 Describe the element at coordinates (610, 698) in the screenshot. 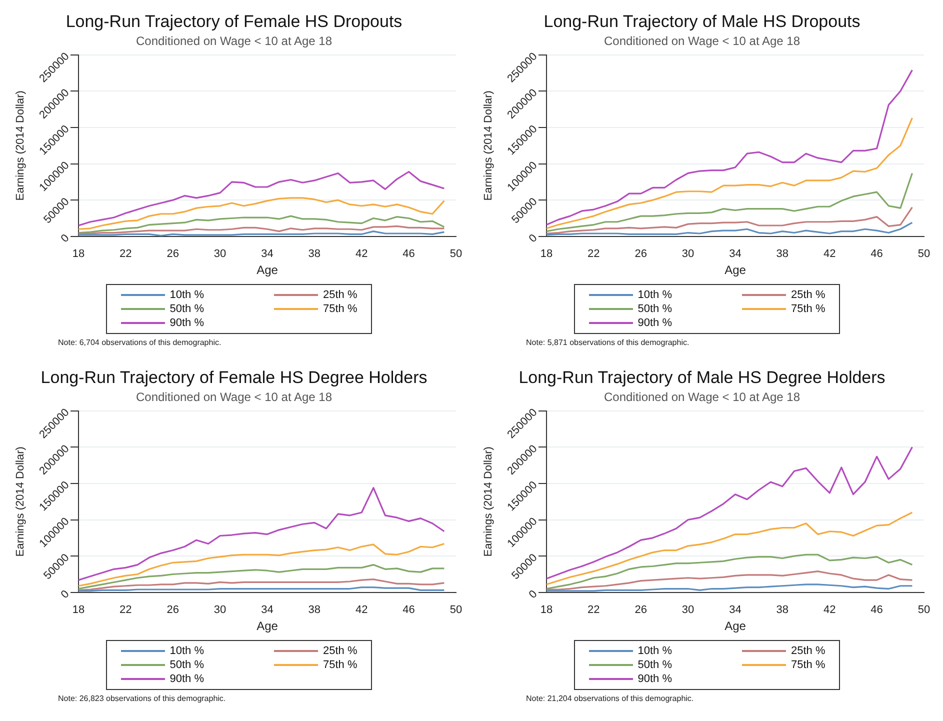

I see `text: Note: 21,204 observations of this demographic.` at that location.